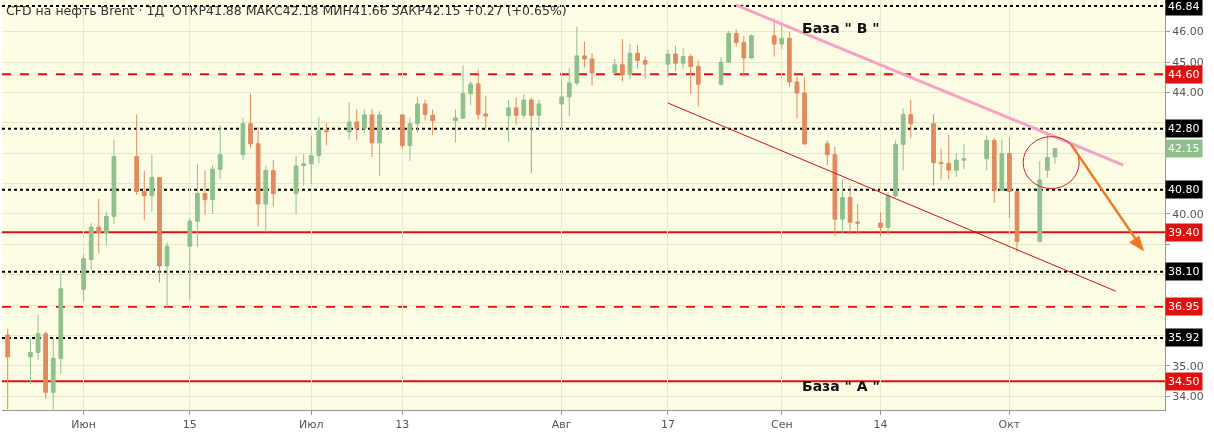  Describe the element at coordinates (311, 425) in the screenshot. I see `x-tick-label: Июл` at that location.